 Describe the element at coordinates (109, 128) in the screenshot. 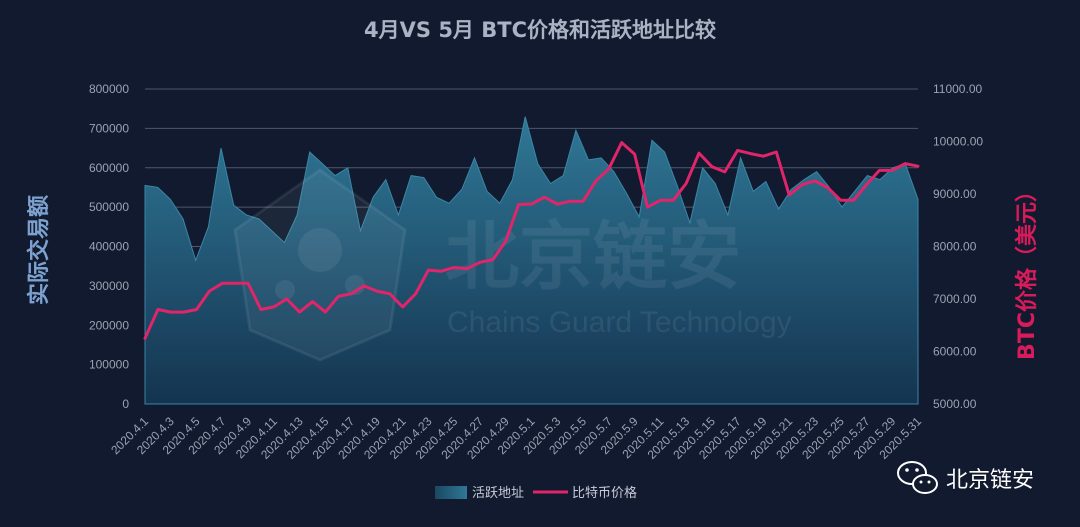

I see `y-left-tick-label: 700000` at that location.